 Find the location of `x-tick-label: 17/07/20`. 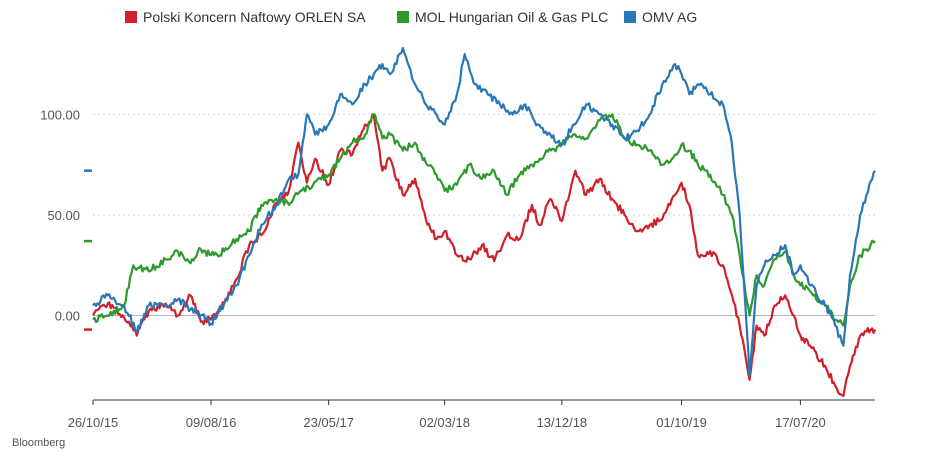

x-tick-label: 17/07/20 is located at coordinates (800, 422).